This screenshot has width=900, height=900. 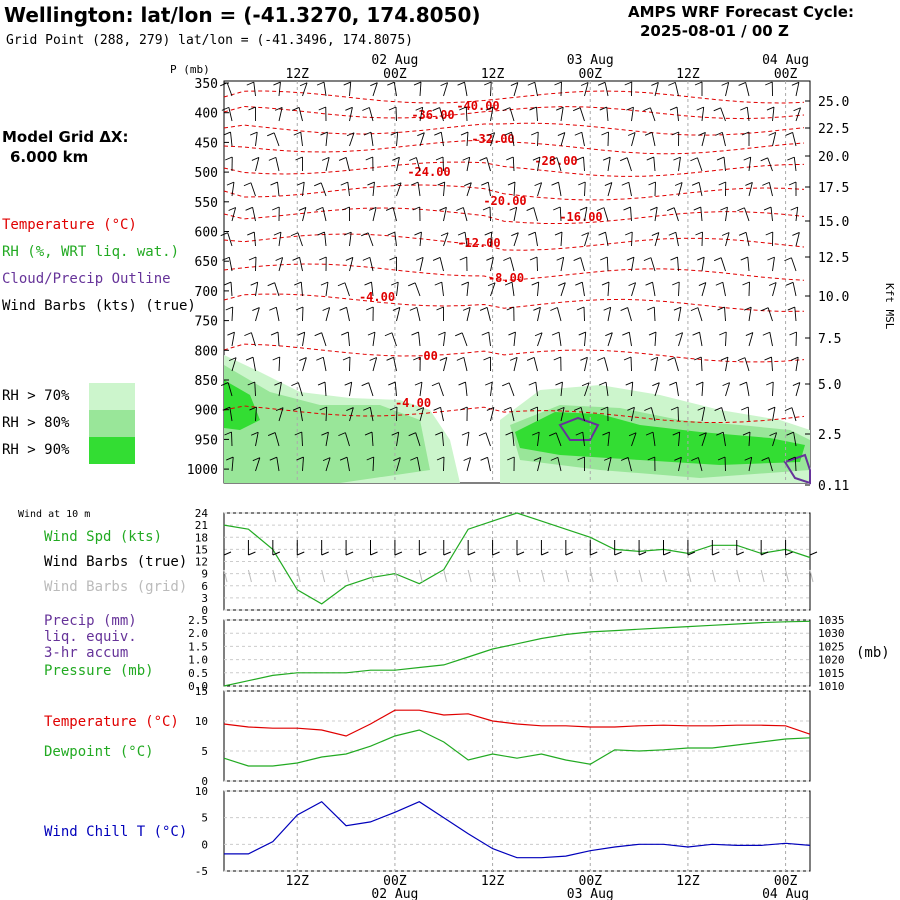 What do you see at coordinates (206, 381) in the screenshot?
I see `pressure-tick: 850` at bounding box center [206, 381].